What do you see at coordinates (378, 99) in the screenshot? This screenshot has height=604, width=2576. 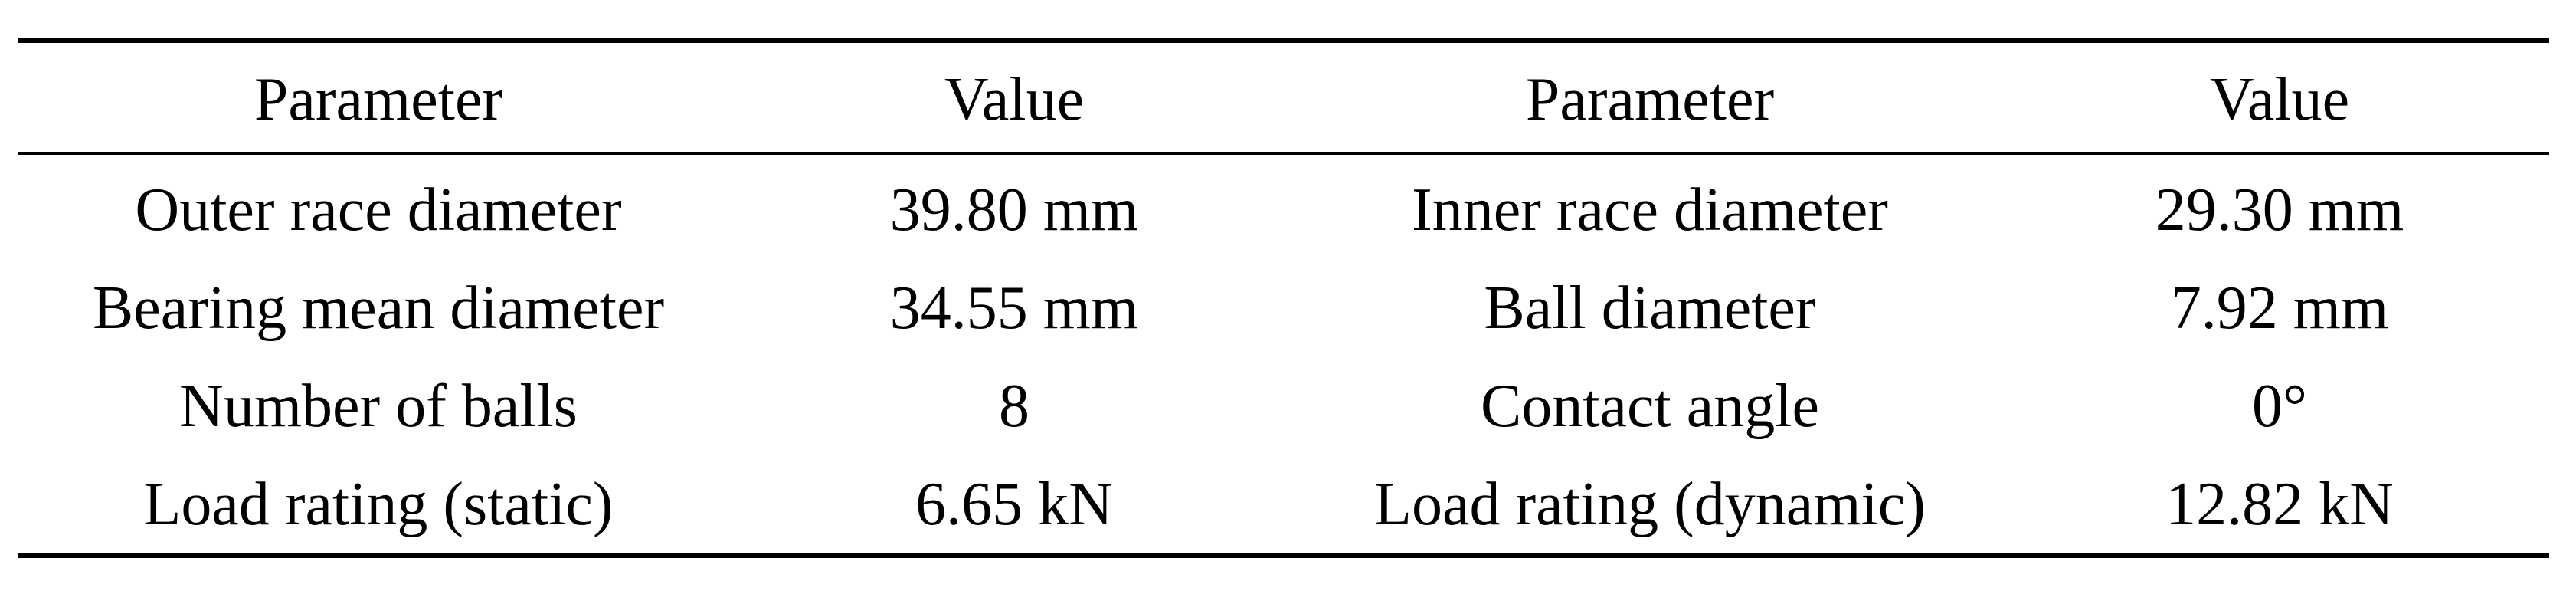 I see `header-parameter-1: Parameter` at bounding box center [378, 99].